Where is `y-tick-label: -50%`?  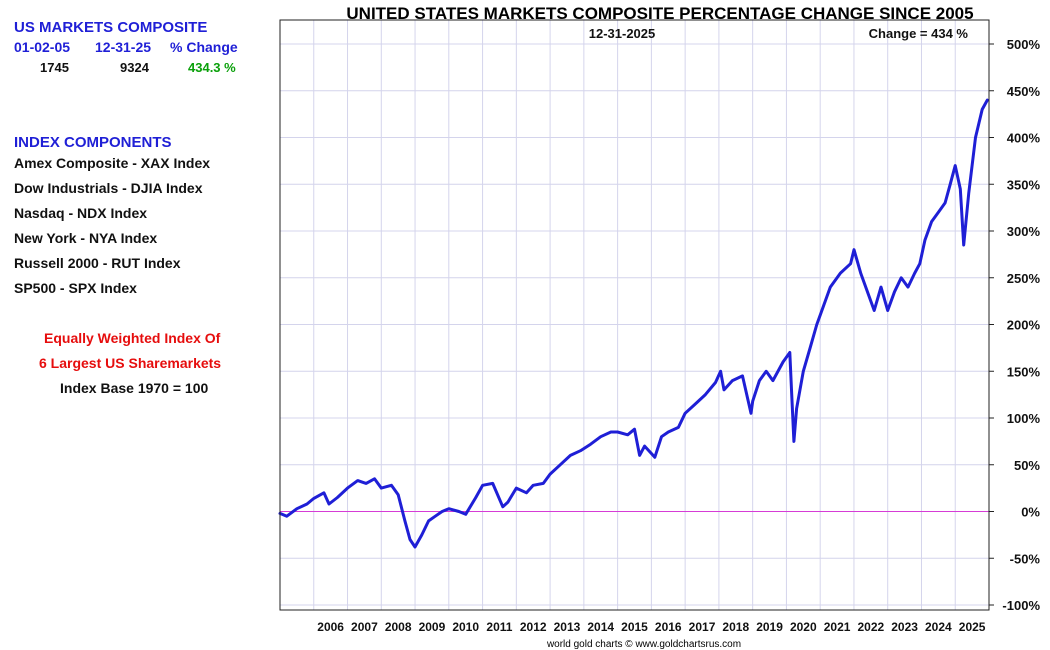 y-tick-label: -50% is located at coordinates (1025, 558).